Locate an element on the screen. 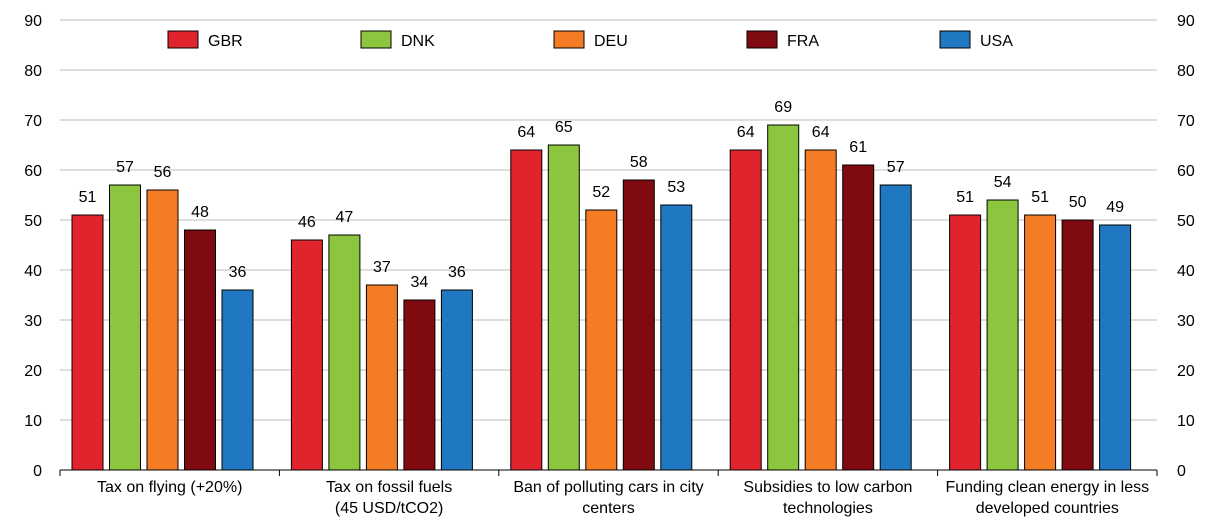 The image size is (1217, 524). legend-label: GBR is located at coordinates (225, 41).